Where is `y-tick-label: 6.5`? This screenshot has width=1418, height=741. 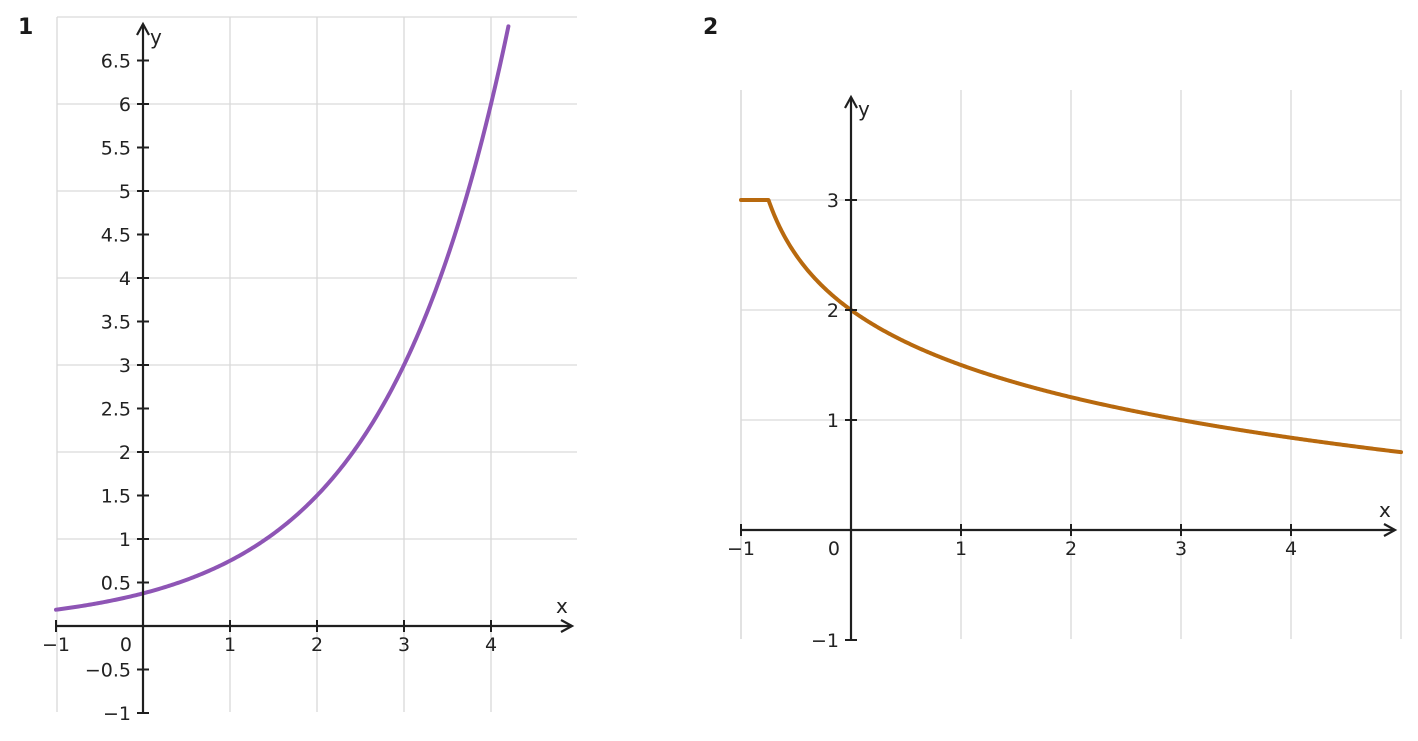 y-tick-label: 6.5 is located at coordinates (116, 62).